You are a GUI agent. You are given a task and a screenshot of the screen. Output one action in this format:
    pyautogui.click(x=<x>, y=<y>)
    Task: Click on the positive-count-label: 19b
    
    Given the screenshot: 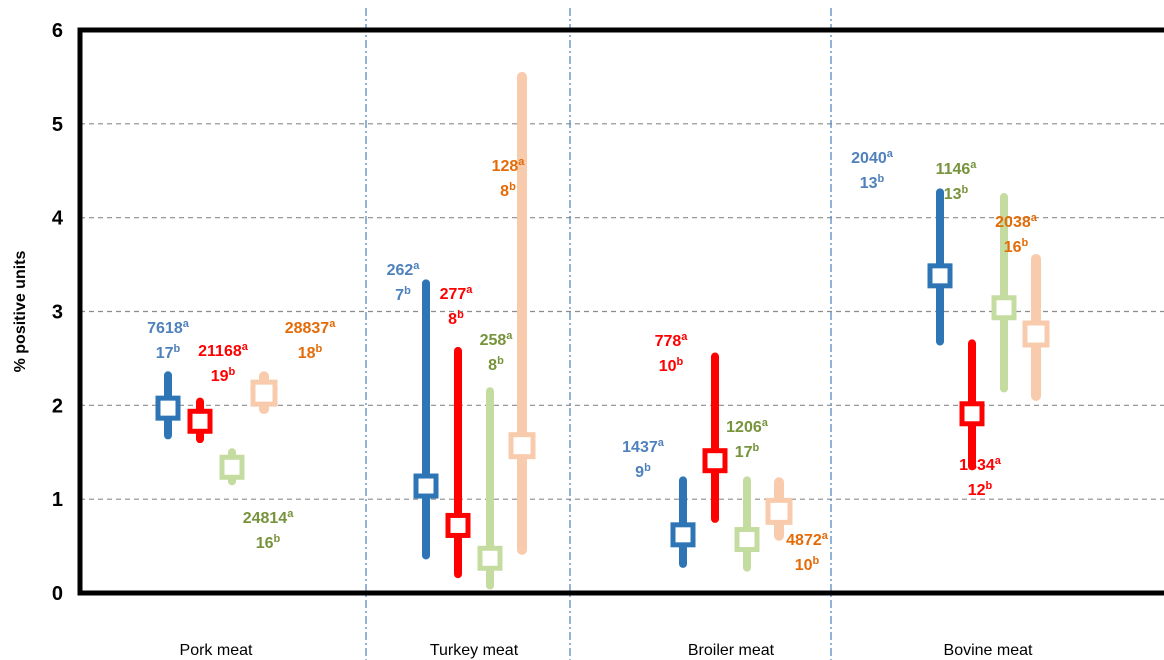 What is the action you would take?
    pyautogui.click(x=223, y=375)
    